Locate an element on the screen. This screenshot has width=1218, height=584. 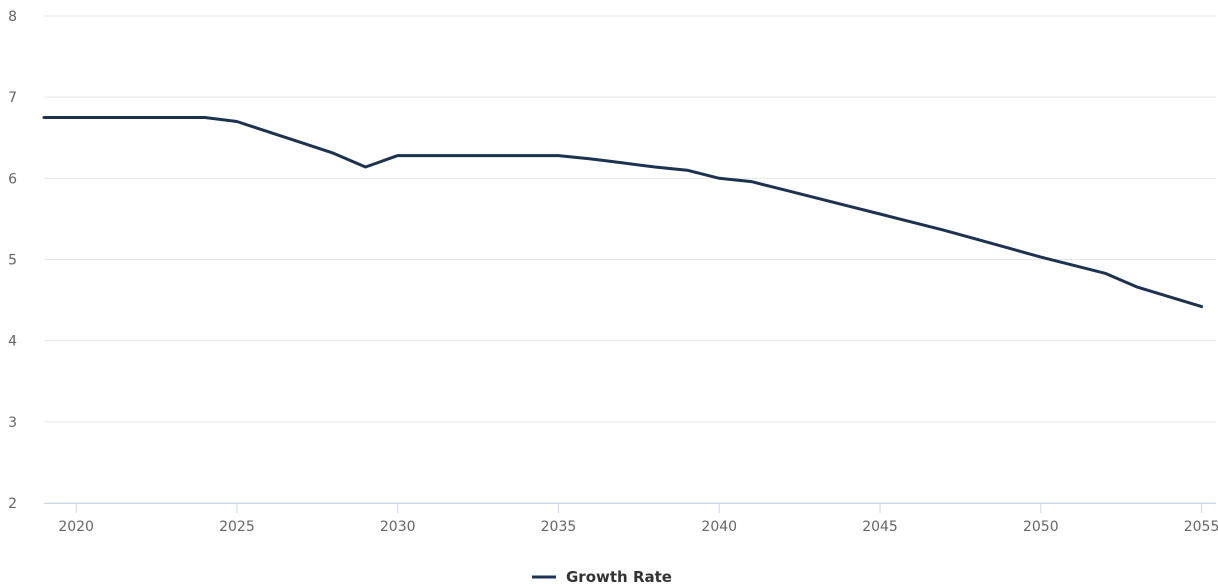
y-tick-label-2: 2 is located at coordinates (12, 504).